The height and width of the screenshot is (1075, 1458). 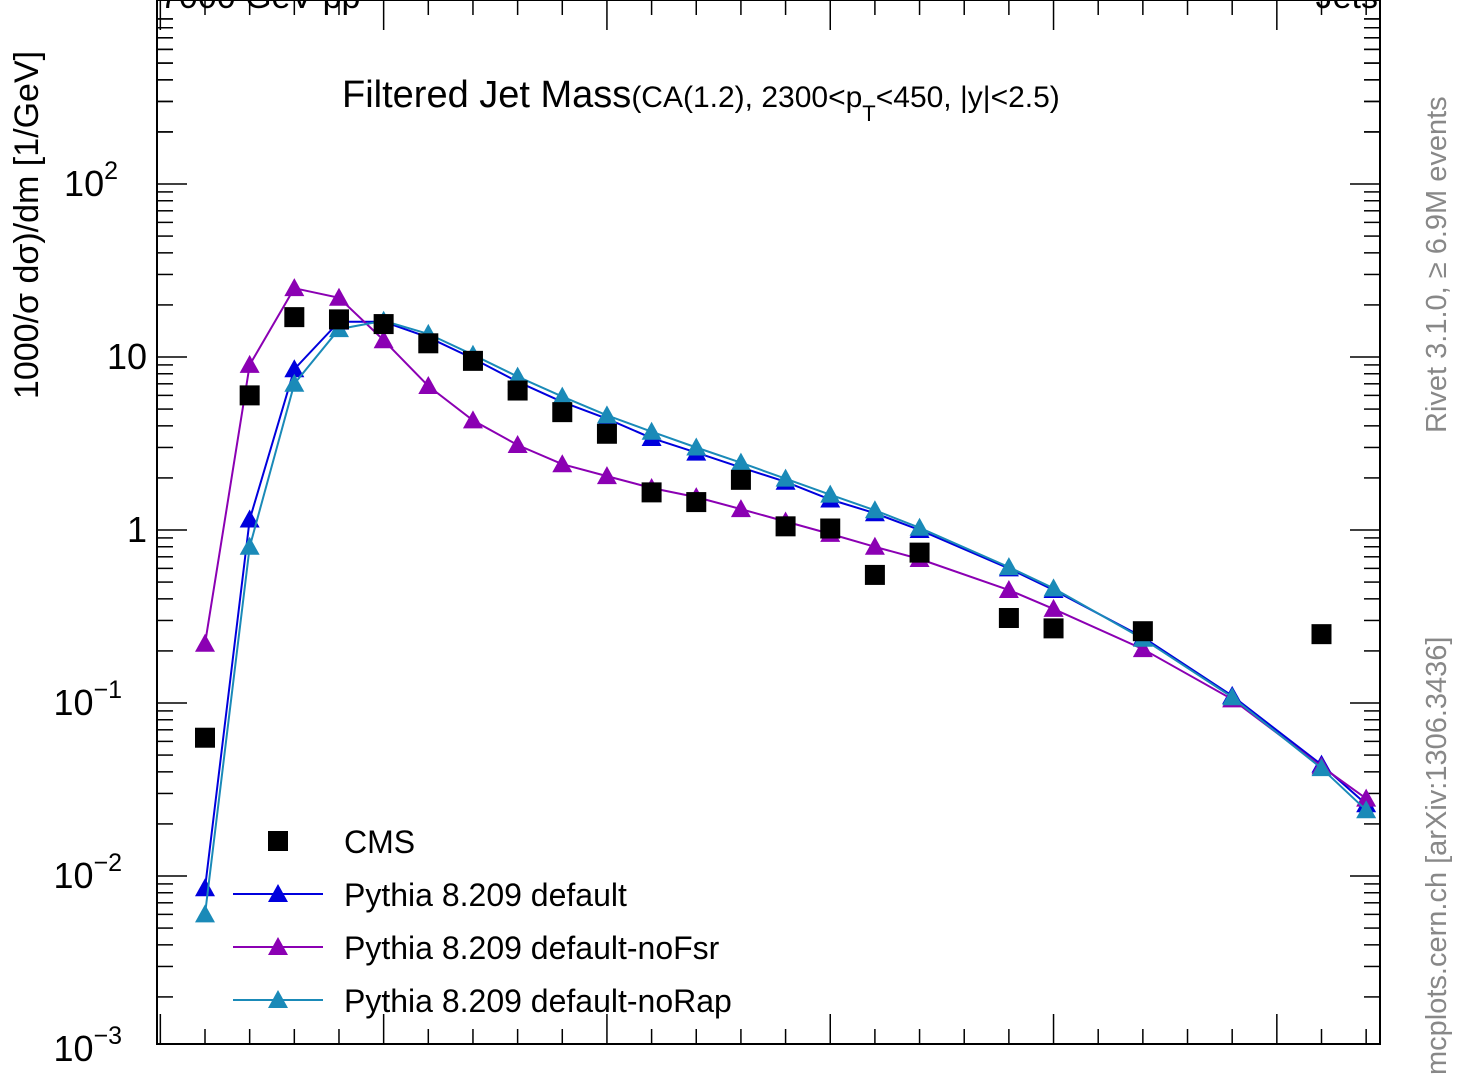 I want to click on legend-label: Pythia 8.209 default-noFsr, so click(x=532, y=948).